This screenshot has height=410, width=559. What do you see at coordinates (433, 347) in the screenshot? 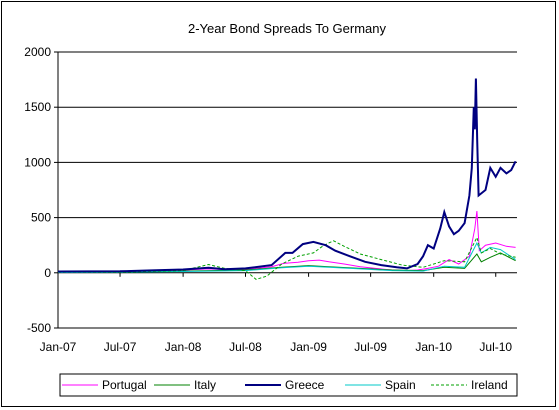
I see `x-tick-label: Jan-10` at bounding box center [433, 347].